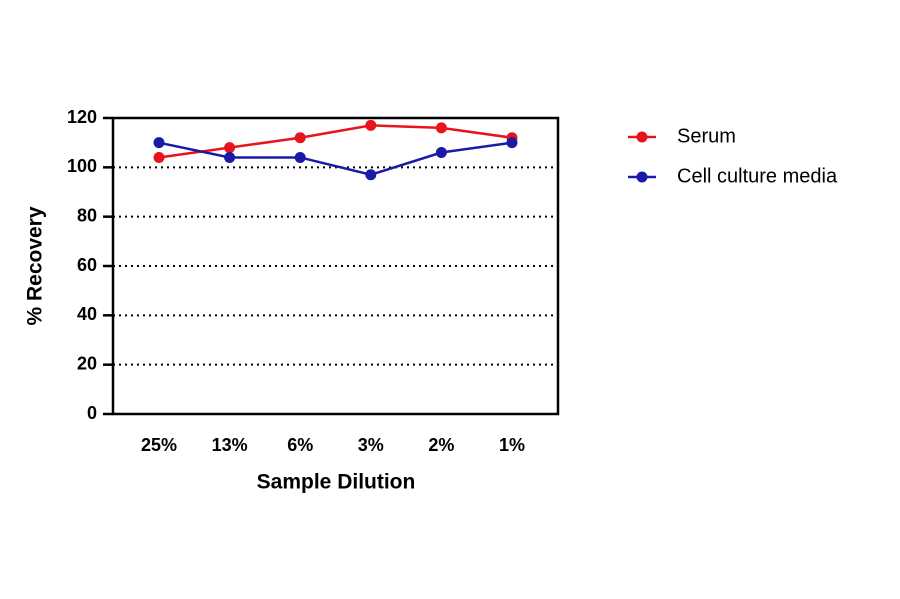  Describe the element at coordinates (441, 445) in the screenshot. I see `x-tick-label: 2%` at that location.